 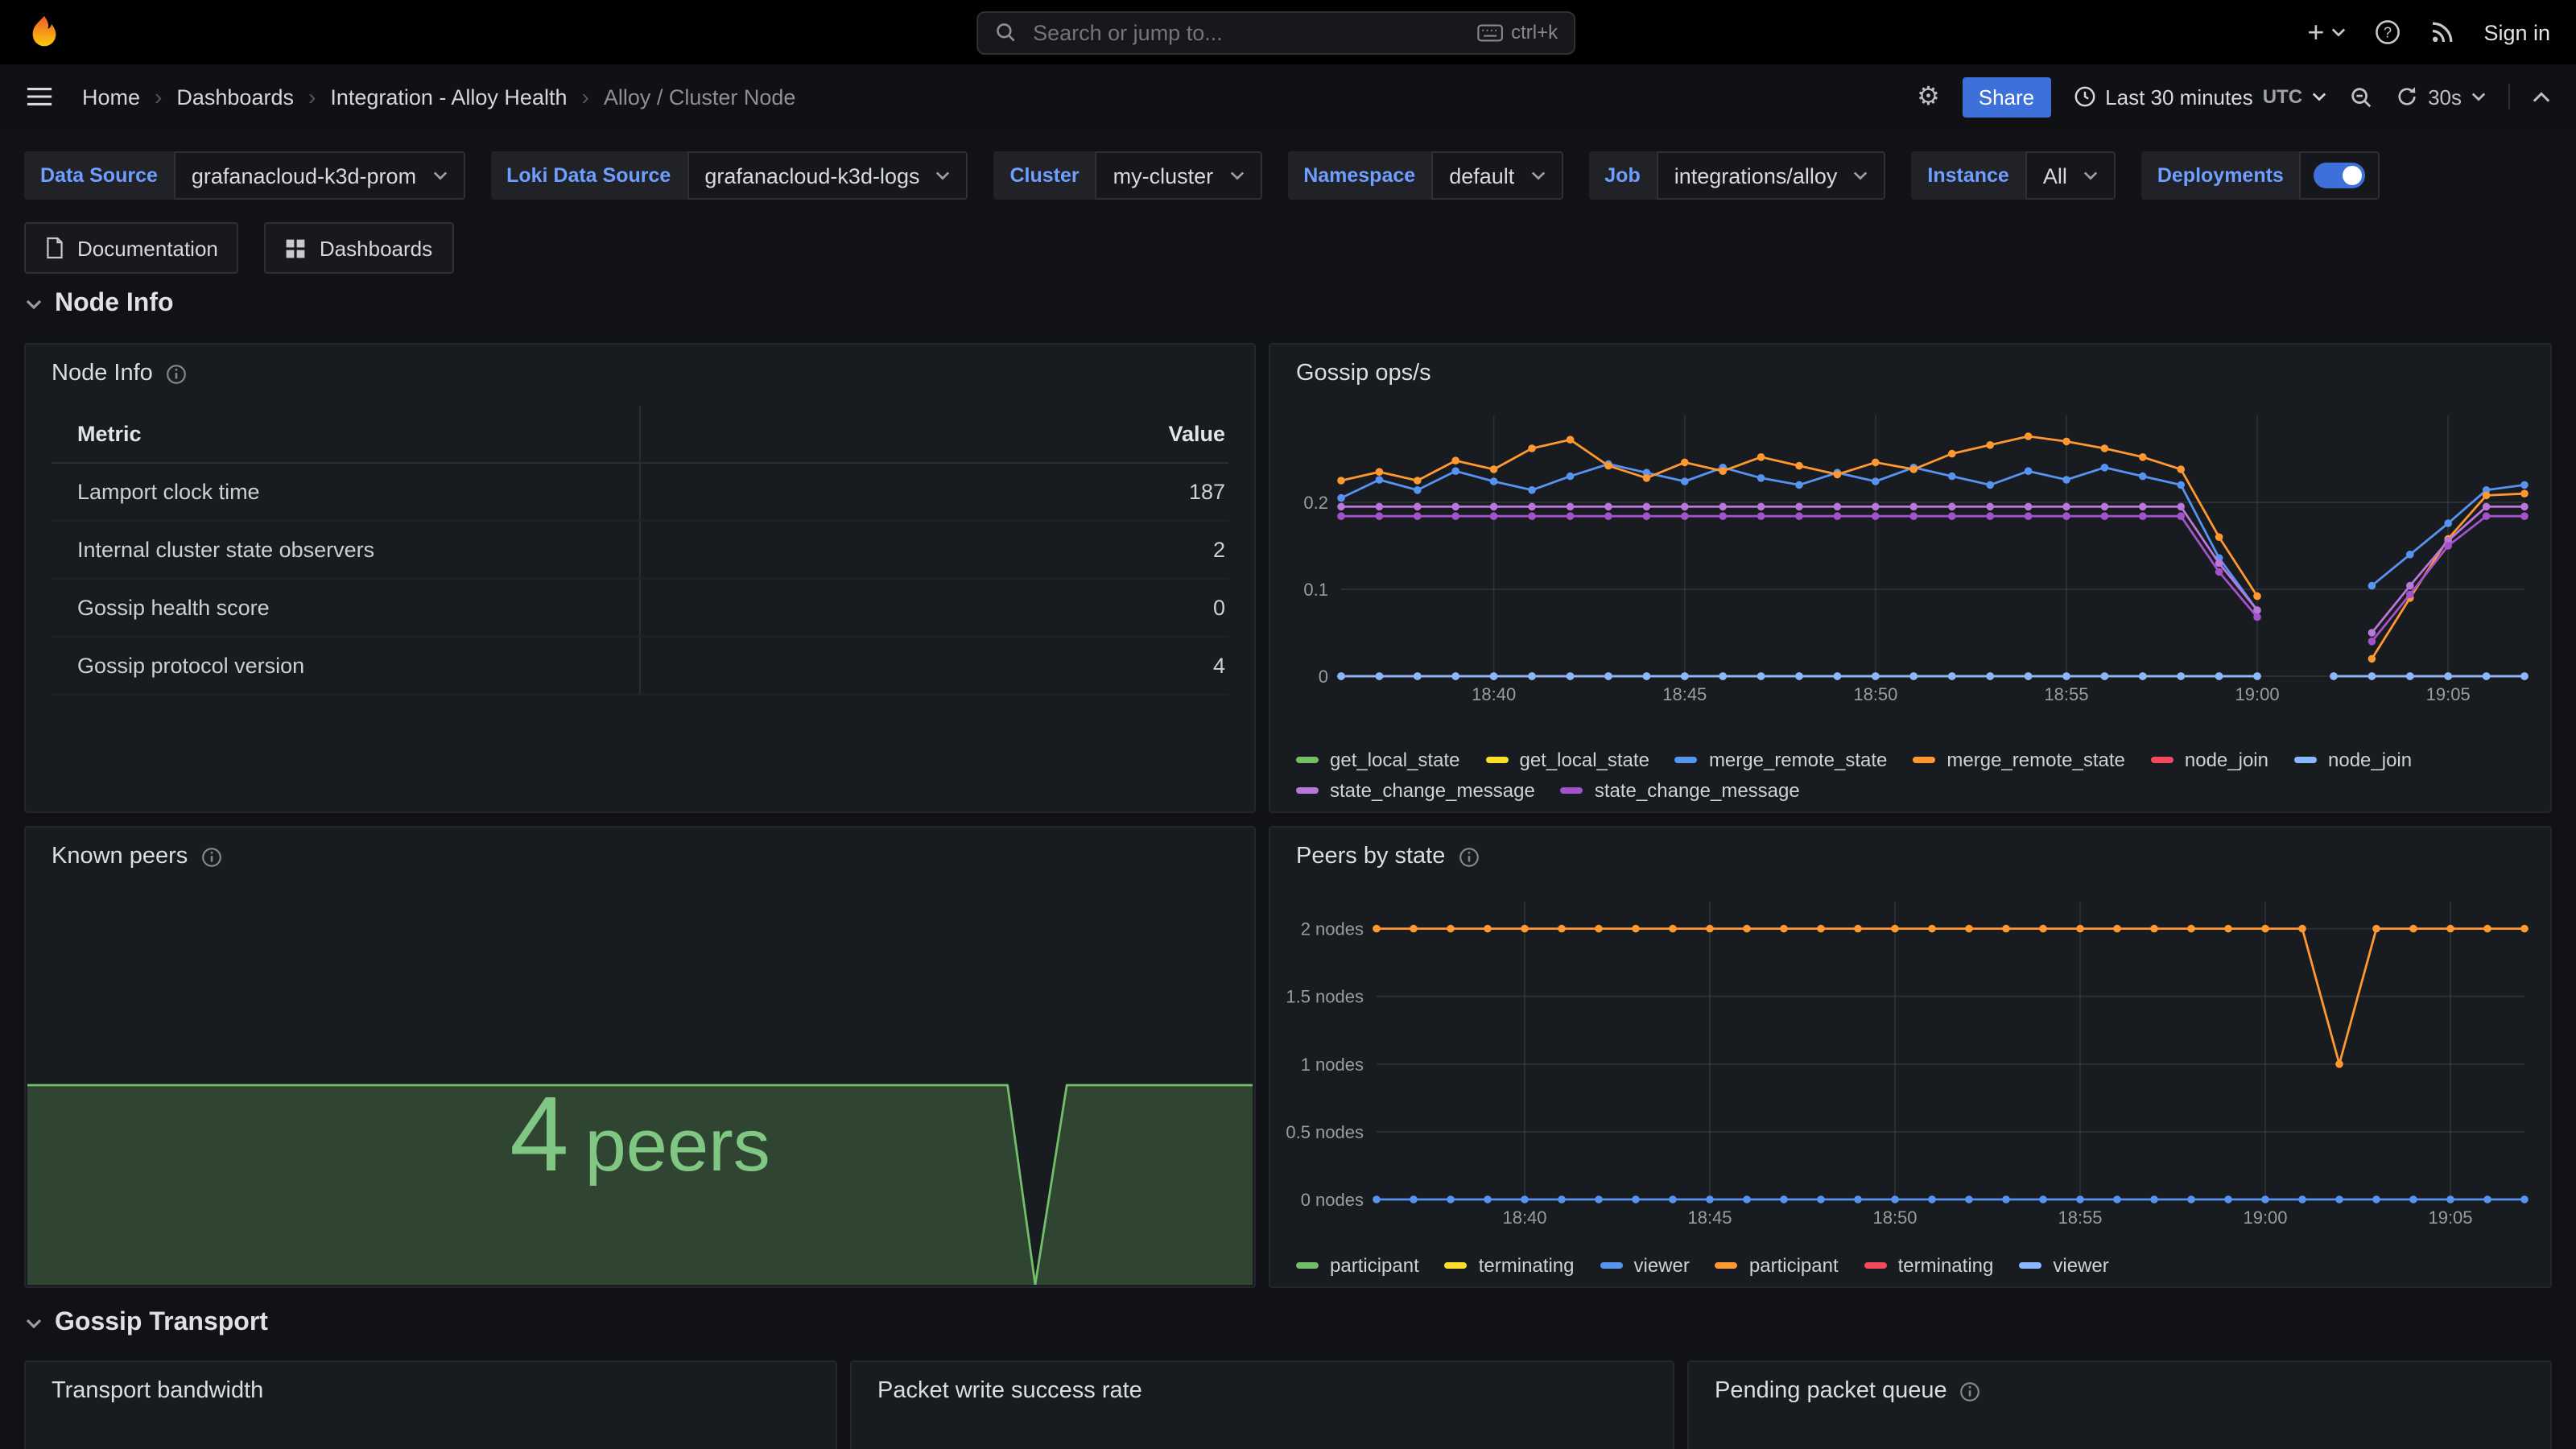 I want to click on svg-text: 0, so click(x=1323, y=677).